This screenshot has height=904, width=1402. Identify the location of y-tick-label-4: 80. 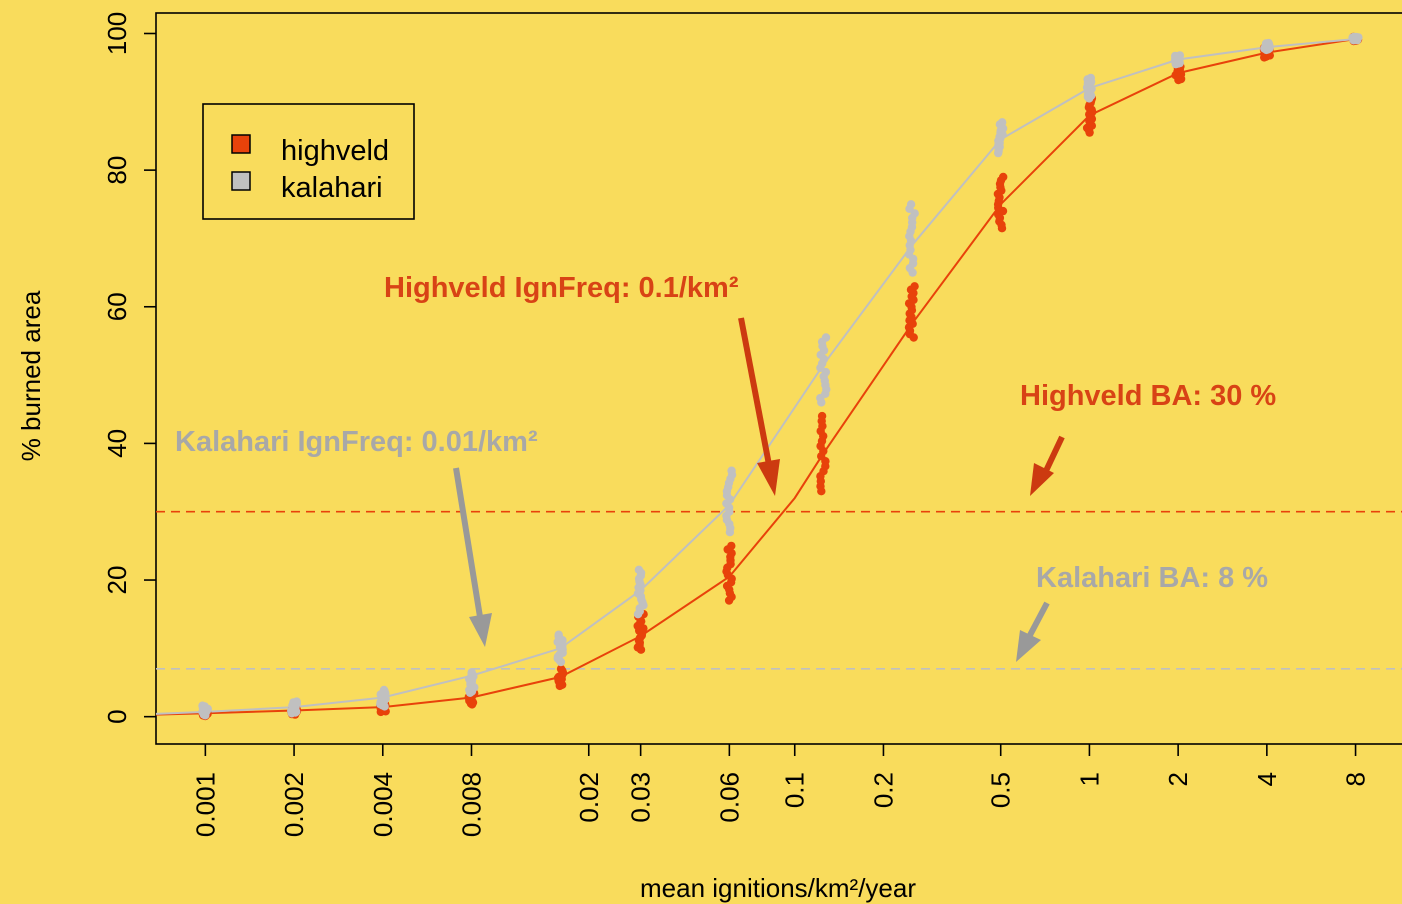
(117, 170).